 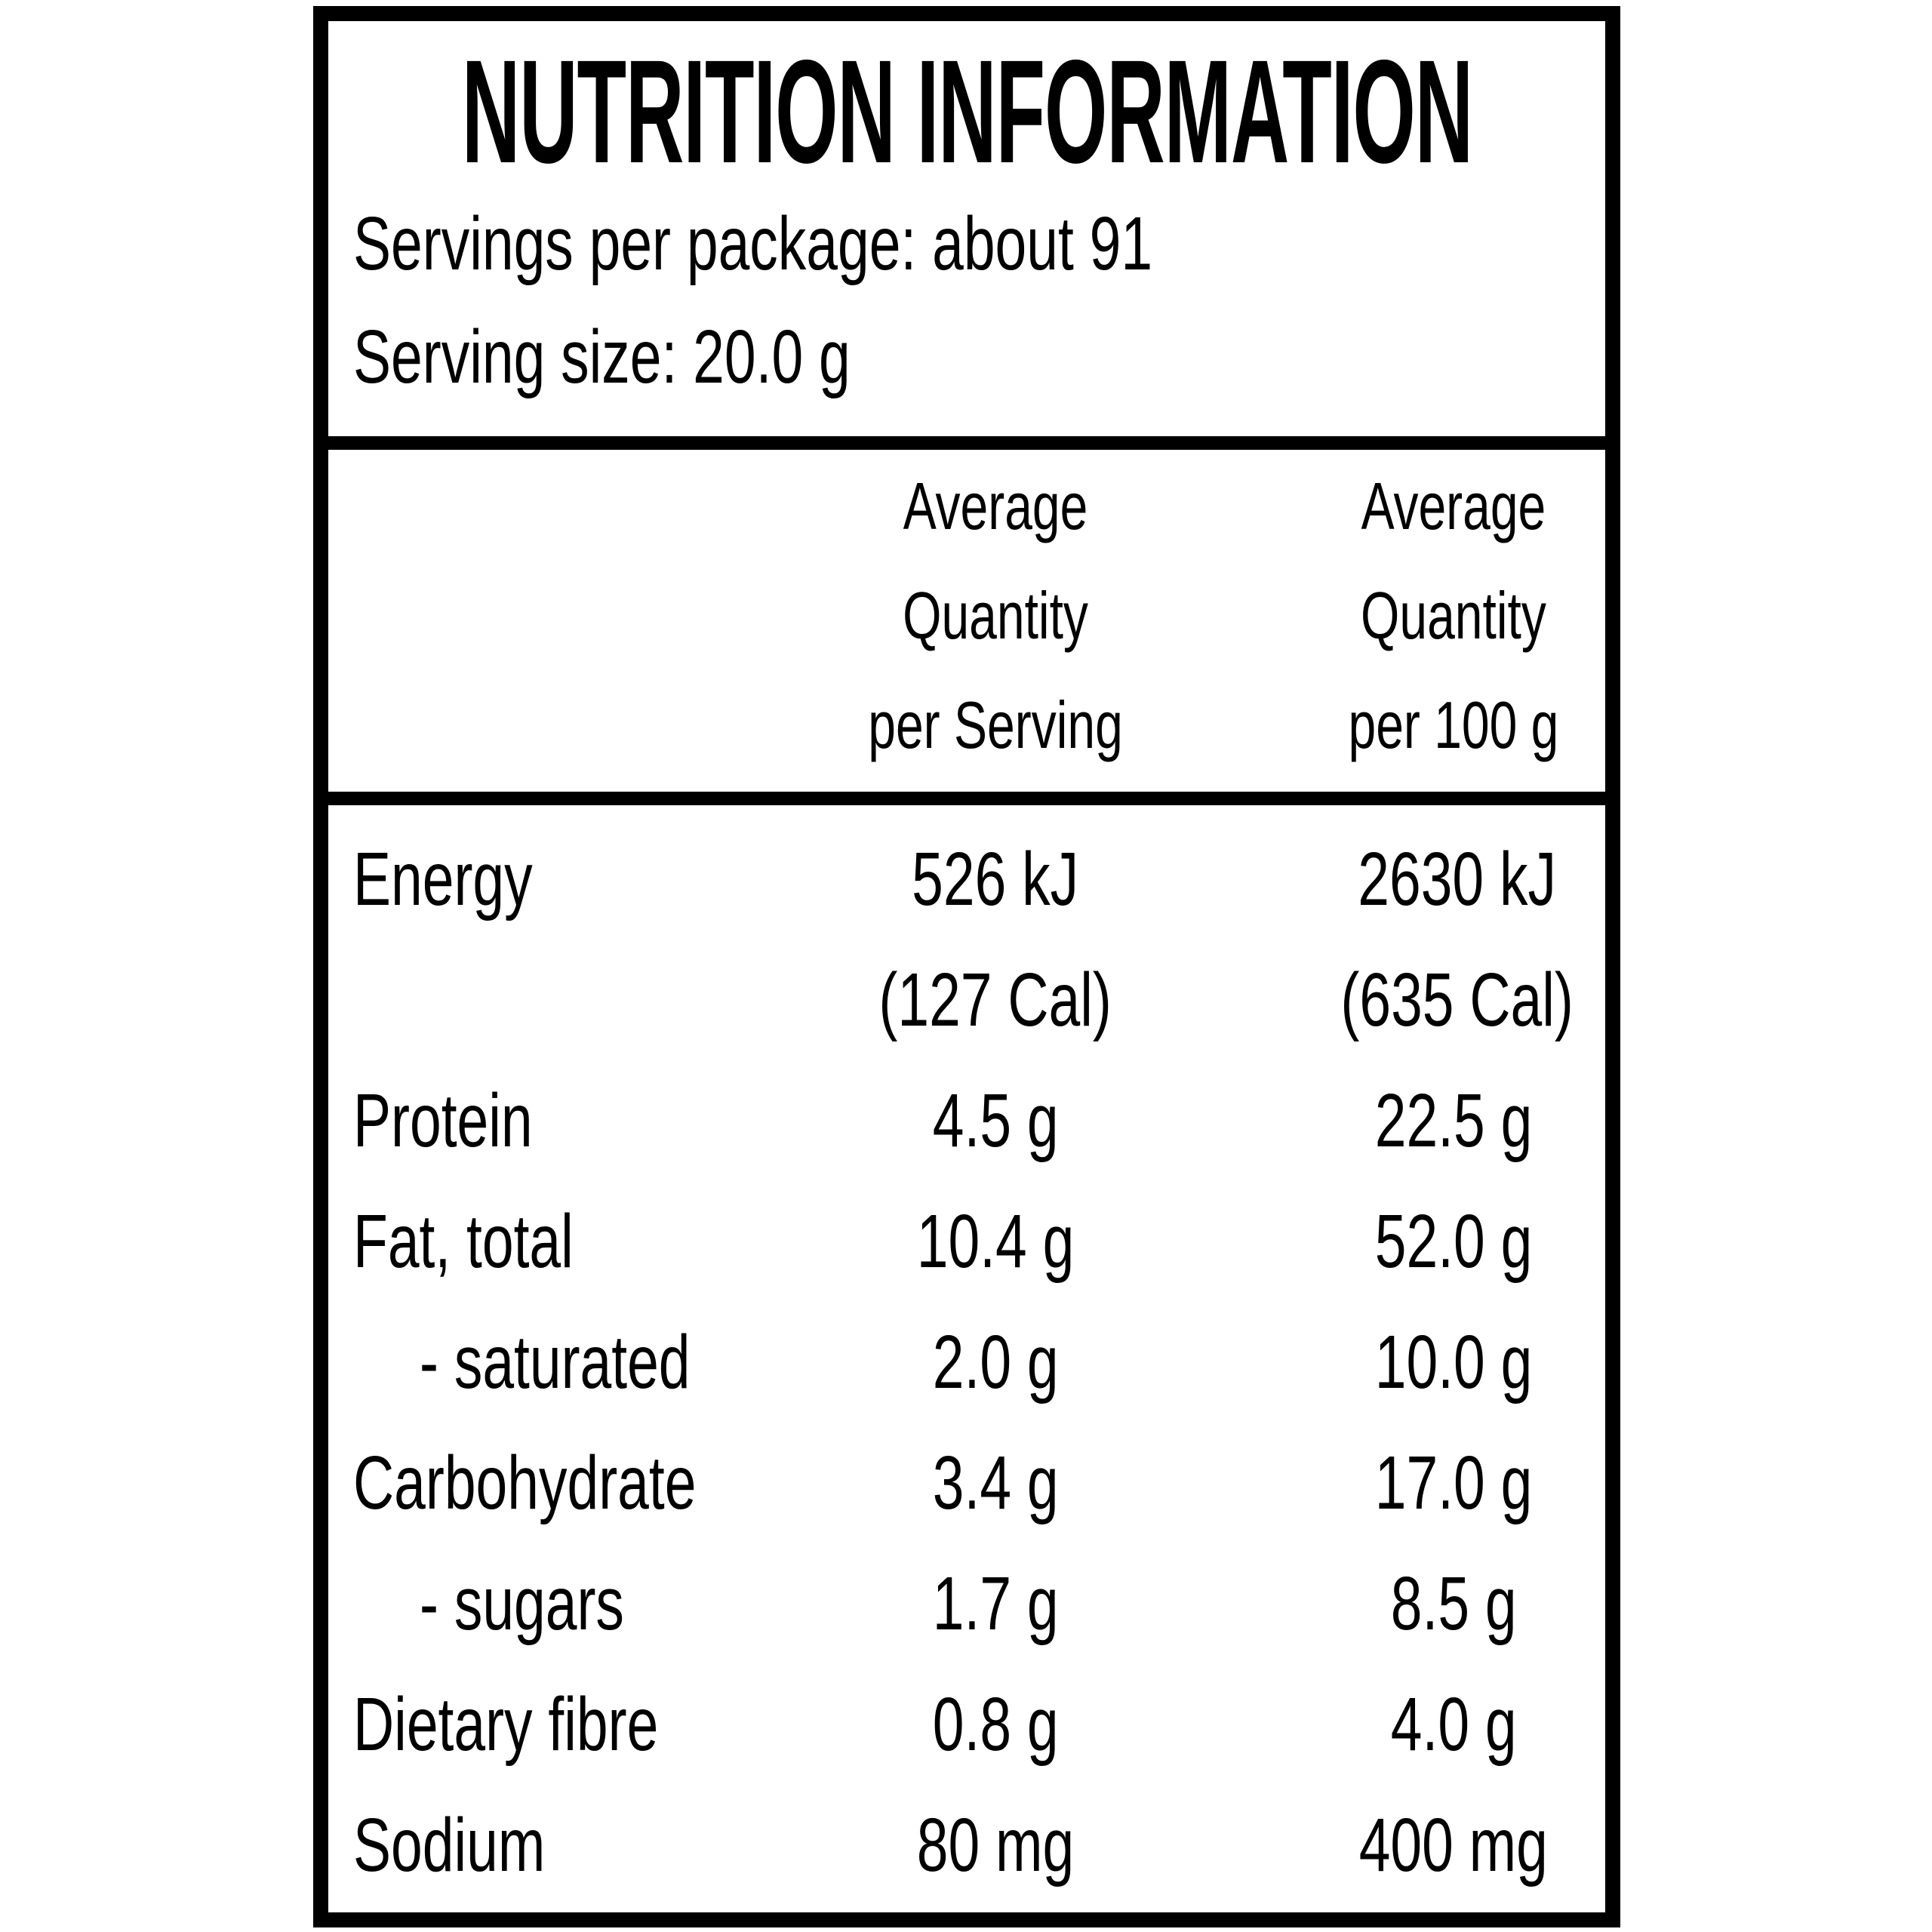 I want to click on table-row-sugars: - sugars 1.7 g 8.5 g, so click(x=966, y=1603).